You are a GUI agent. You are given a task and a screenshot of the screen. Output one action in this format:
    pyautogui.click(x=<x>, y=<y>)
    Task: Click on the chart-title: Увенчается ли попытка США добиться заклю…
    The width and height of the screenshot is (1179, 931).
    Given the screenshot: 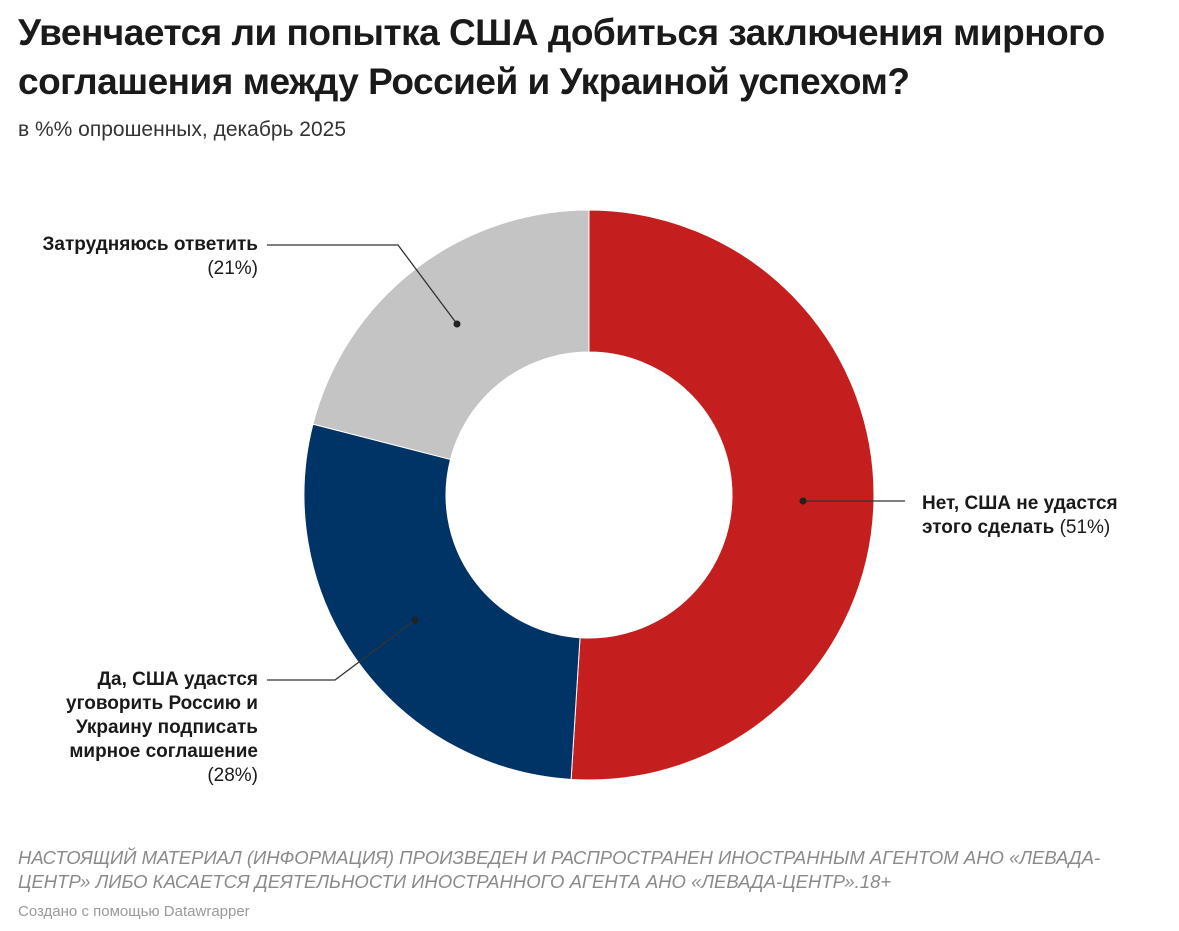 What is the action you would take?
    pyautogui.click(x=561, y=57)
    